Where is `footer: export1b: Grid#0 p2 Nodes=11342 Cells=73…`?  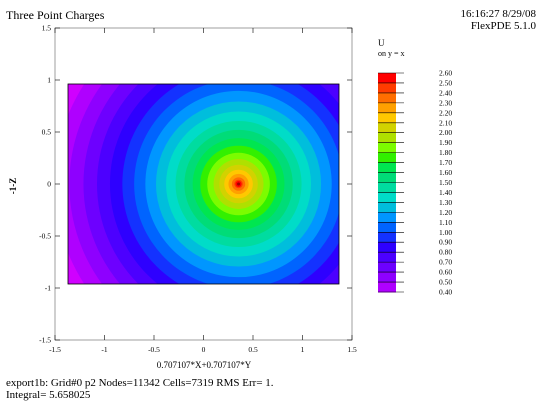 footer: export1b: Grid#0 p2 Nodes=11342 Cells=73… is located at coordinates (140, 389).